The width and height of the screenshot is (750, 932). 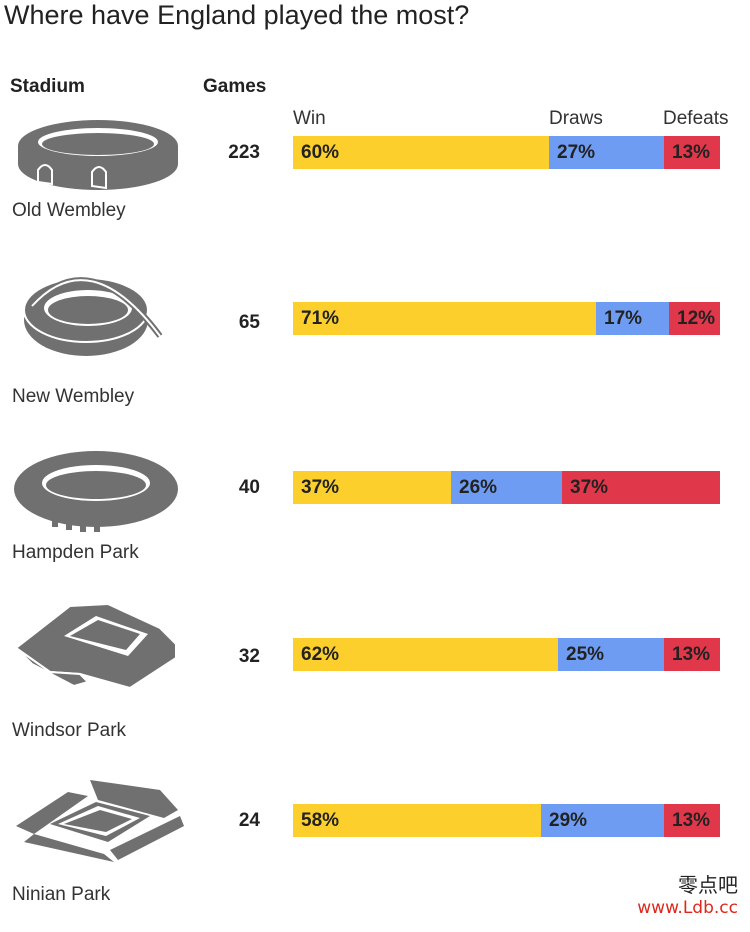 What do you see at coordinates (47, 86) in the screenshot?
I see `stadium-column-header: Stadium` at bounding box center [47, 86].